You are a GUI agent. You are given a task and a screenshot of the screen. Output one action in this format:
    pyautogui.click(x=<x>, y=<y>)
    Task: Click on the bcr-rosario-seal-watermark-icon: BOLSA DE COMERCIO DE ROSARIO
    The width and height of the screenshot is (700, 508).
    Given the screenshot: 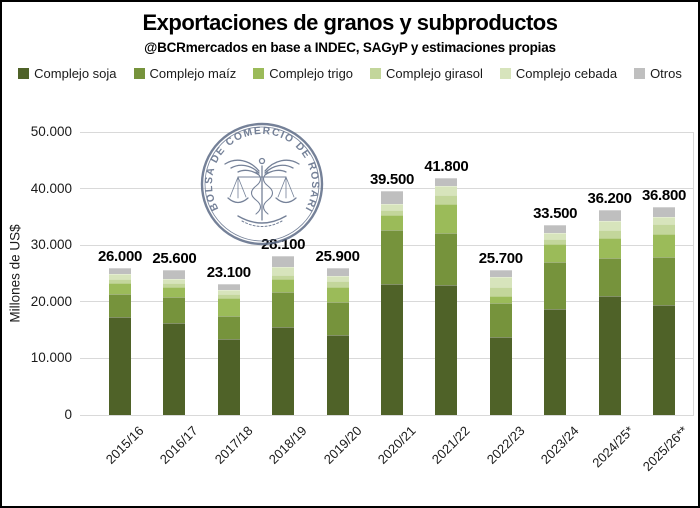 What is the action you would take?
    pyautogui.click(x=258, y=180)
    